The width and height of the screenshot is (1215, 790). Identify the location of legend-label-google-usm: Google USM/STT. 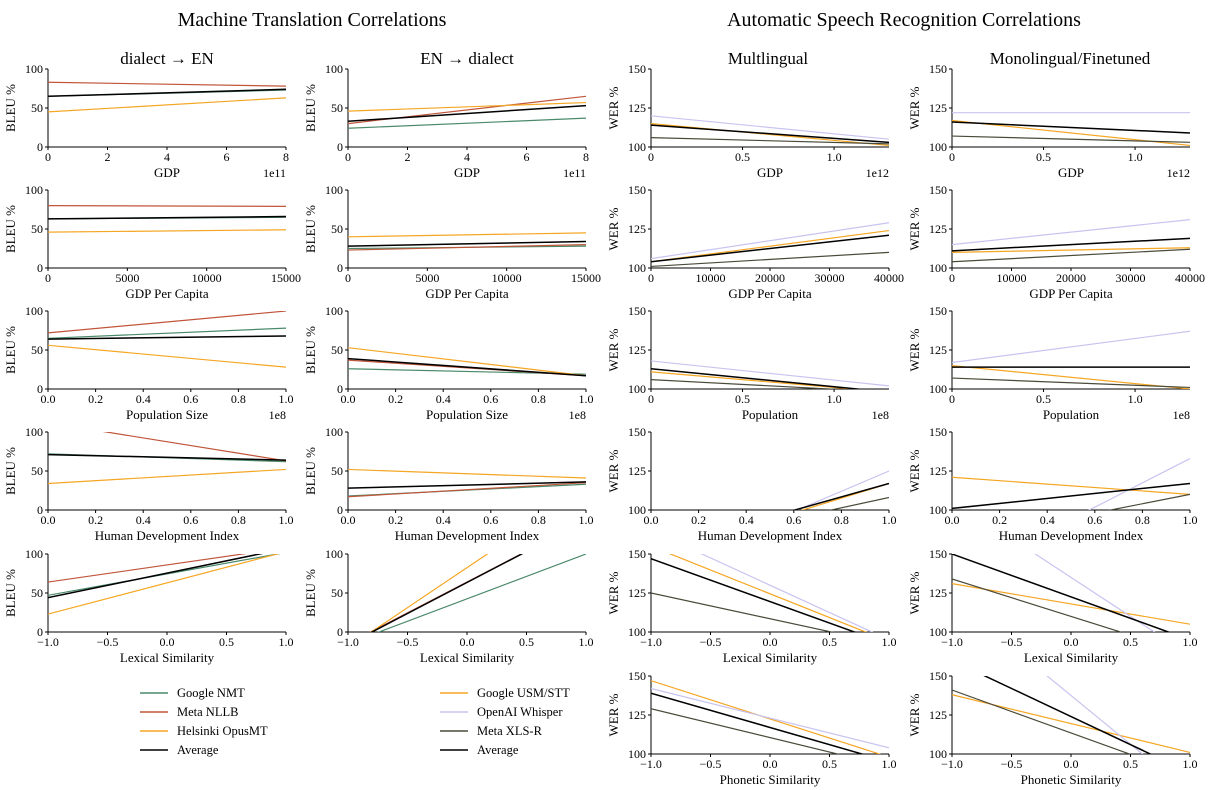
(523, 693).